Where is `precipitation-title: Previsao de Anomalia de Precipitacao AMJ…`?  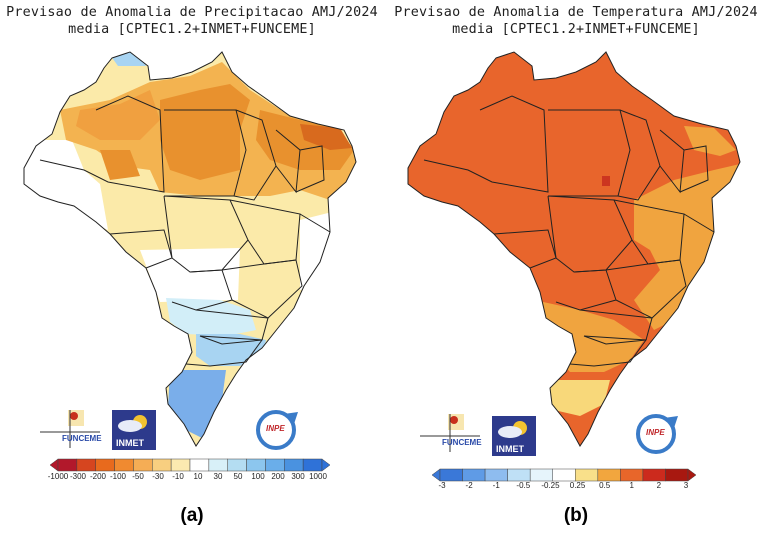
precipitation-title: Previsao de Anomalia de Precipitacao AMJ… is located at coordinates (192, 21).